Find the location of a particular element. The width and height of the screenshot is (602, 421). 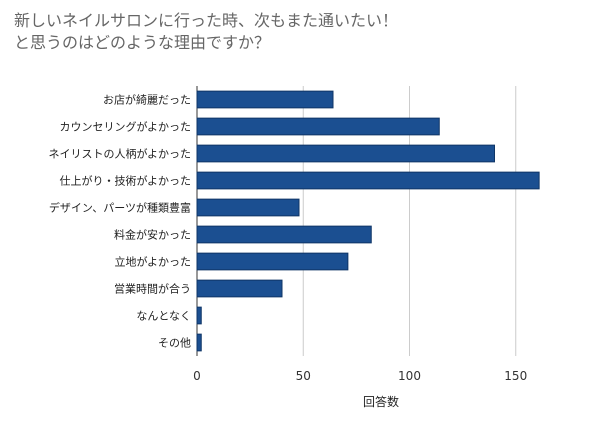

x-axis-title: 回答数 is located at coordinates (381, 401).